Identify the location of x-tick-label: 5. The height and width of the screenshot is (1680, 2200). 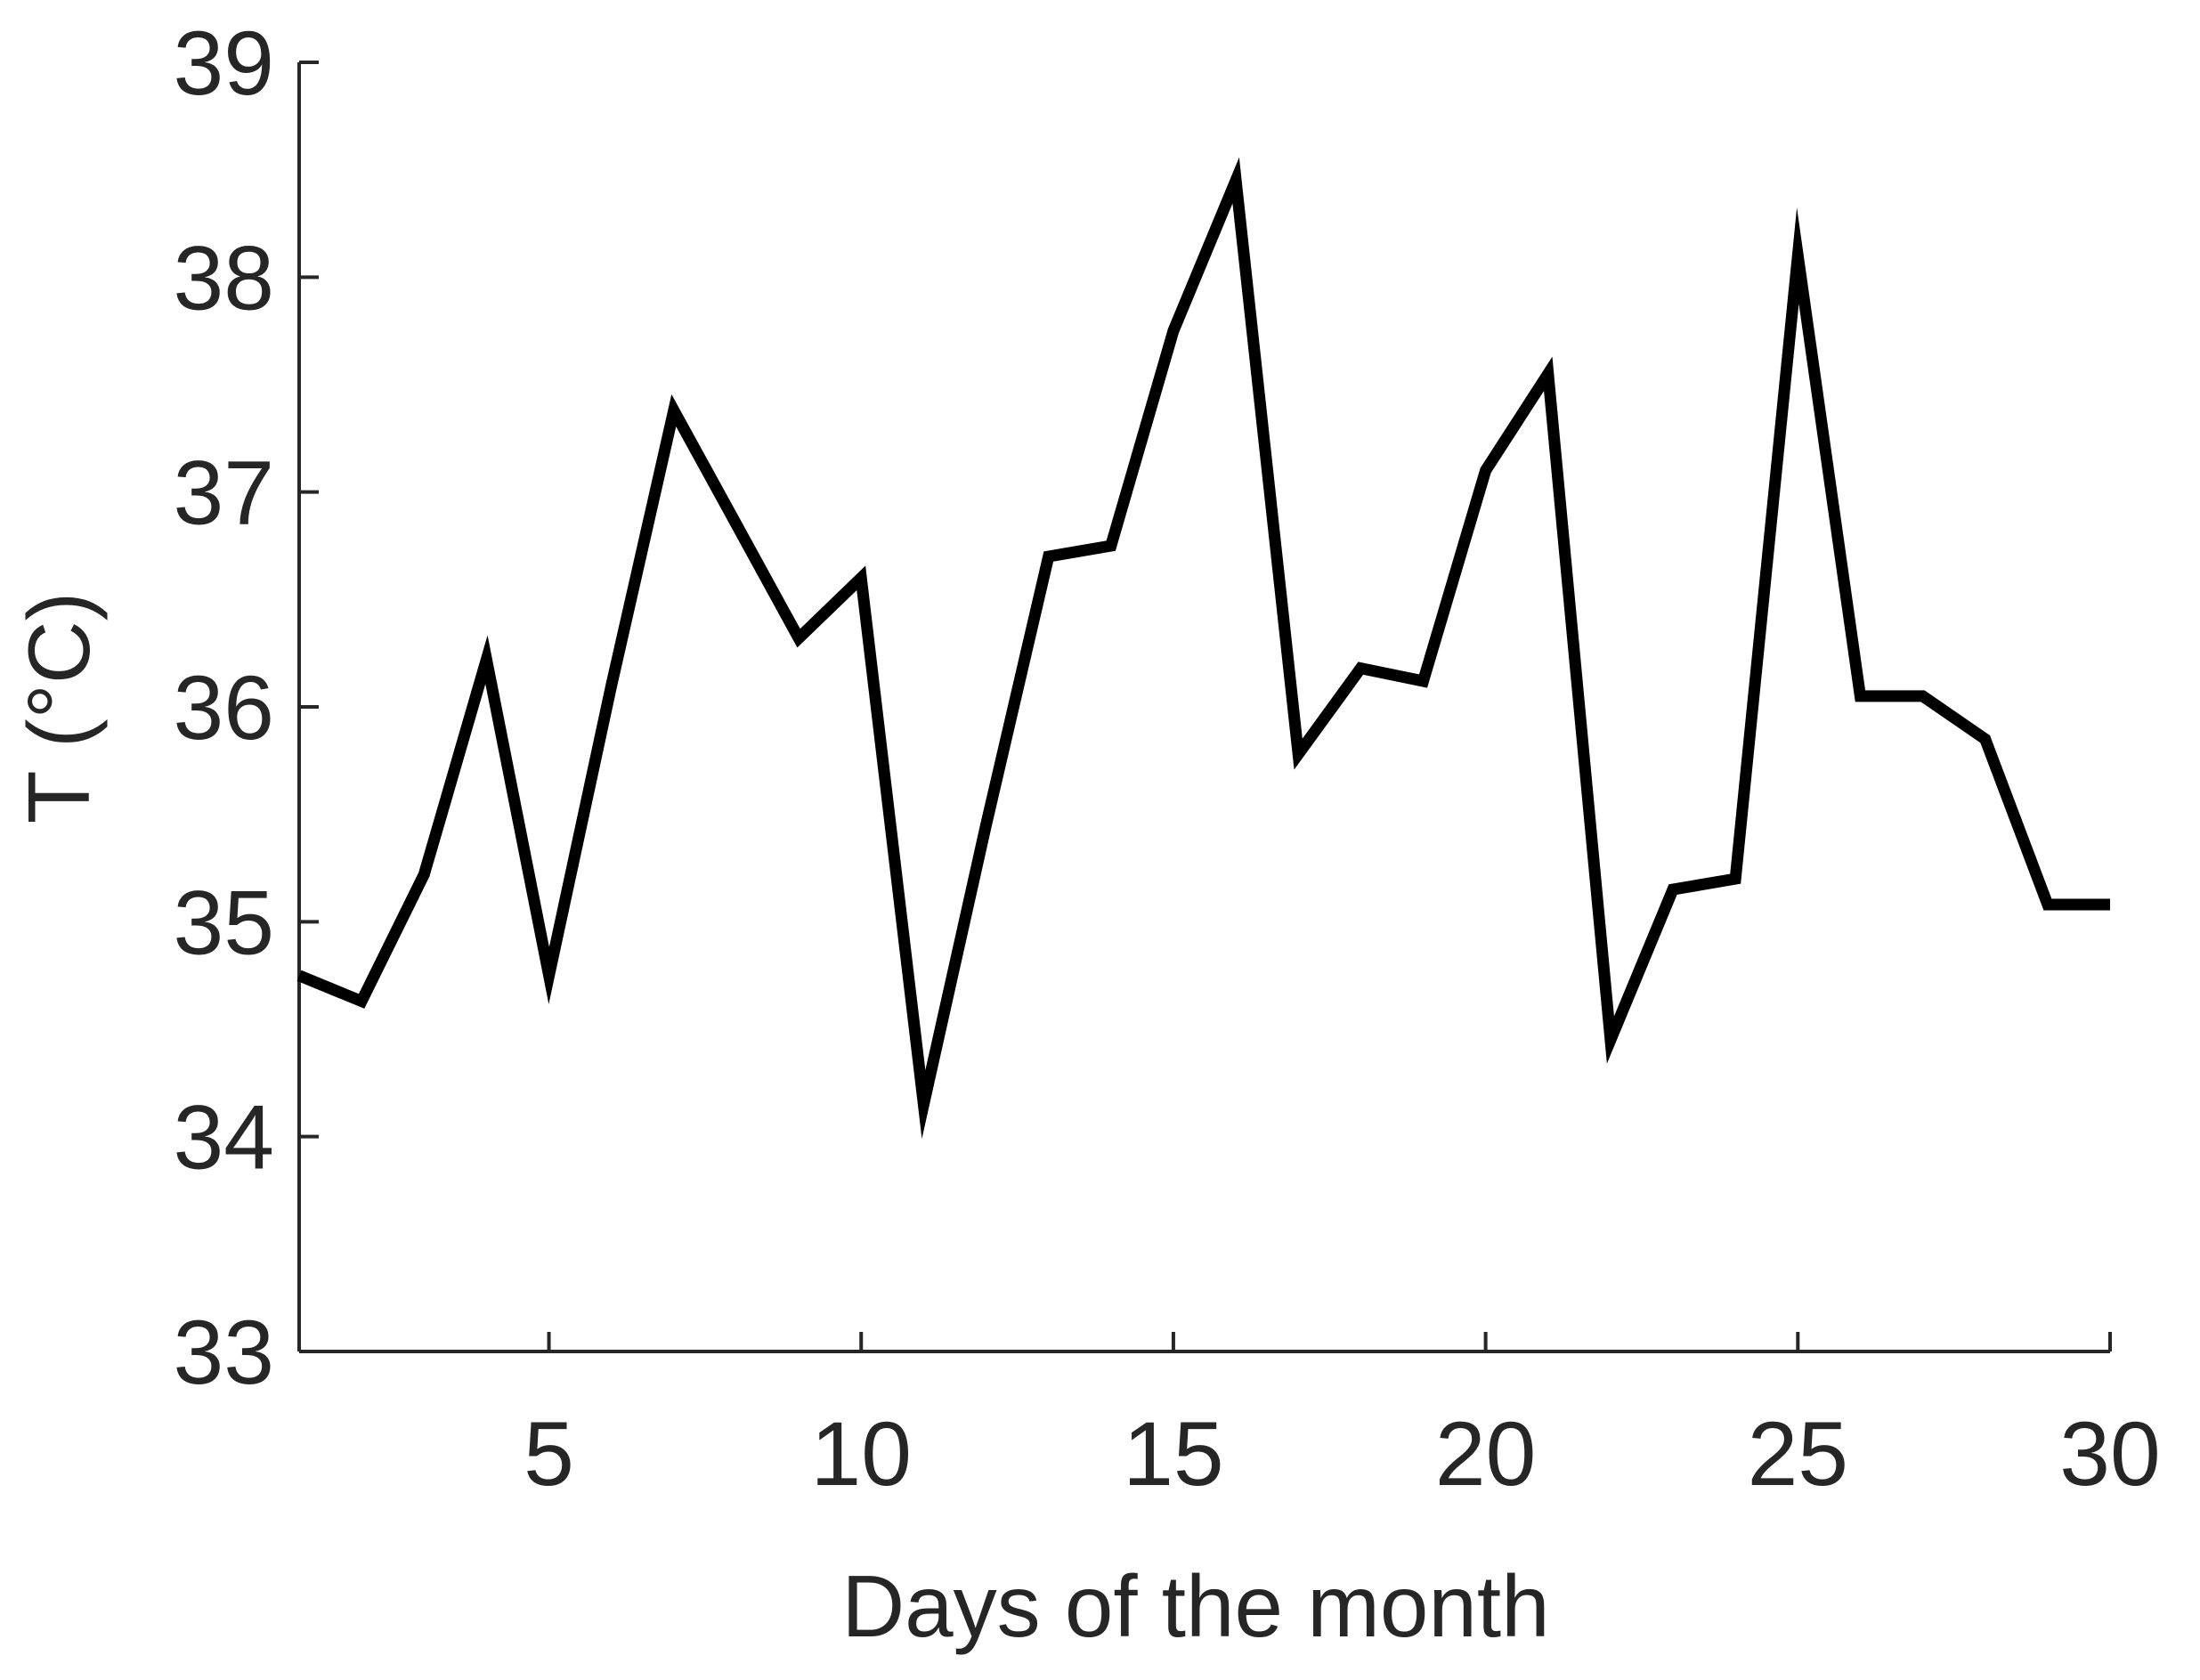
(549, 1454).